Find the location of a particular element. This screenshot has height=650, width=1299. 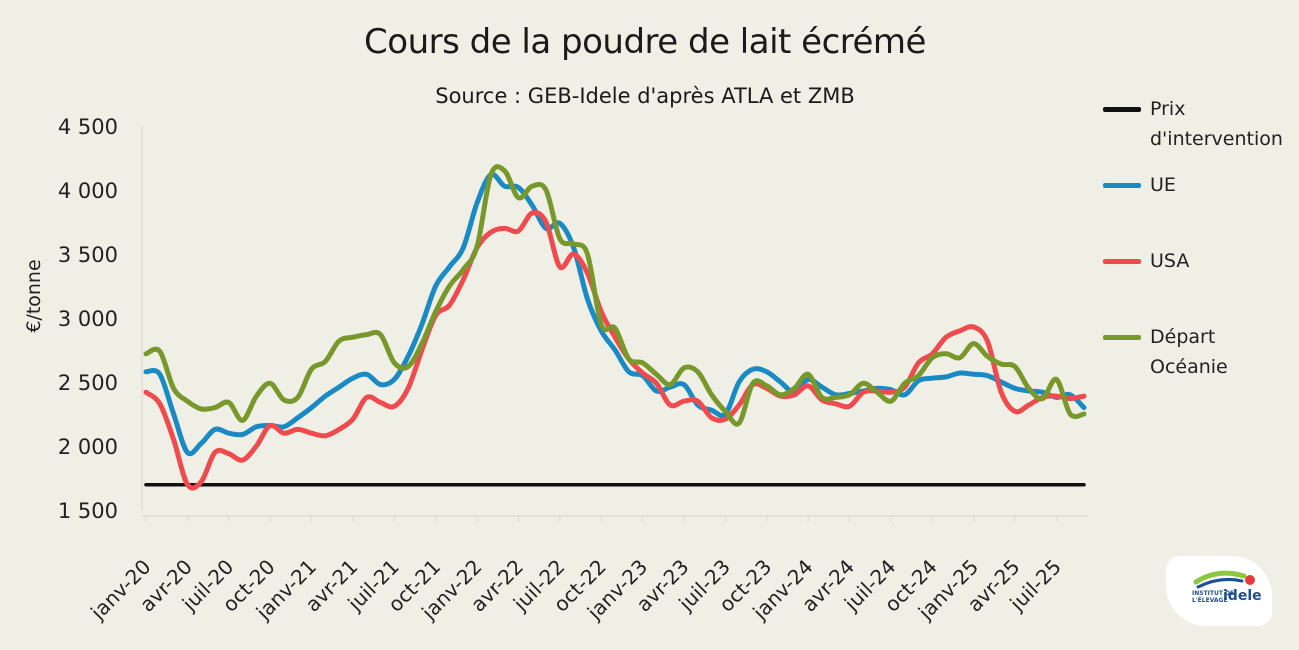

y-tick-label: 3 500 is located at coordinates (88, 255).